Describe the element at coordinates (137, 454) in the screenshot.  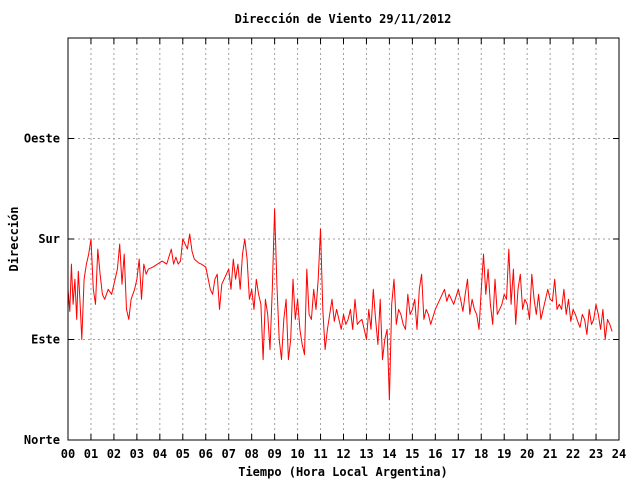
I see `x-tick-label: 03` at that location.